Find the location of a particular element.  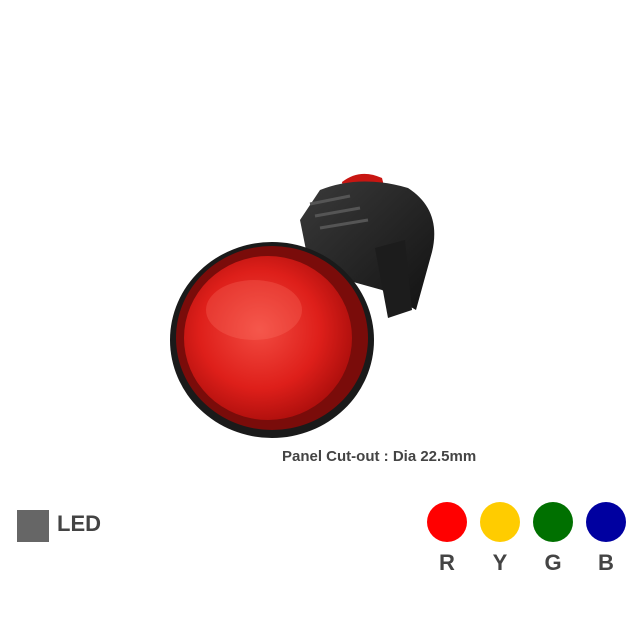

color-letter-b: B is located at coordinates (606, 562).